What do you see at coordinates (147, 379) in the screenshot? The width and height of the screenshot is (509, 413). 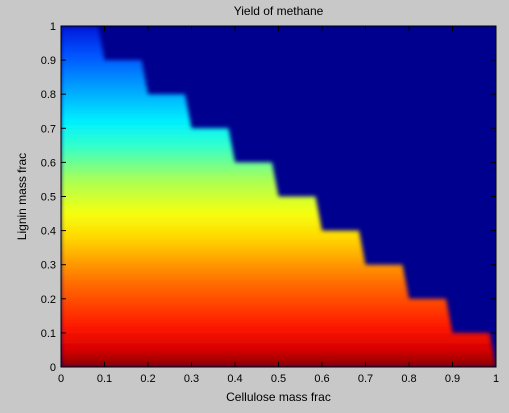 I see `x-tick-label: 0.2` at bounding box center [147, 379].